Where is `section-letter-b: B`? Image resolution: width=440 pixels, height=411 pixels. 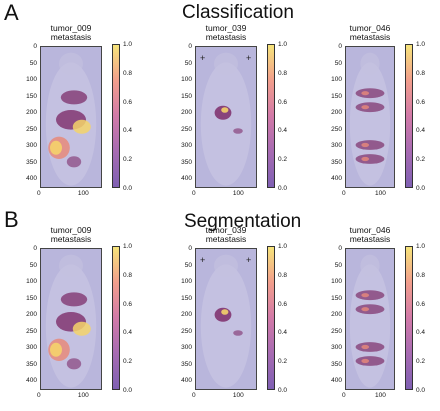
section-letter-b: B is located at coordinates (11, 219).